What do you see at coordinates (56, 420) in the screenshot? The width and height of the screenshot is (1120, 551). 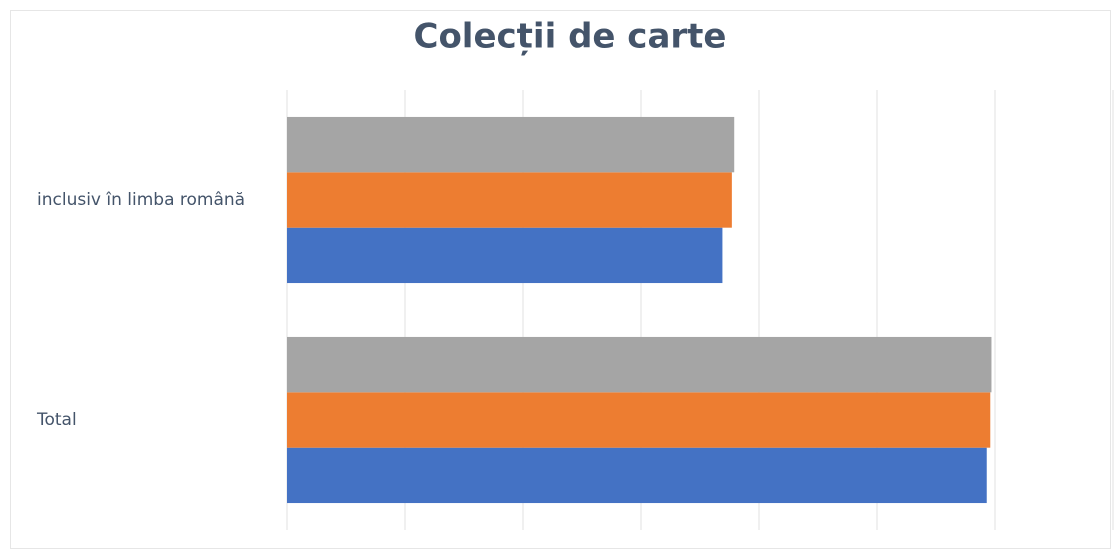 I see `y-tick-label: Total` at bounding box center [56, 420].